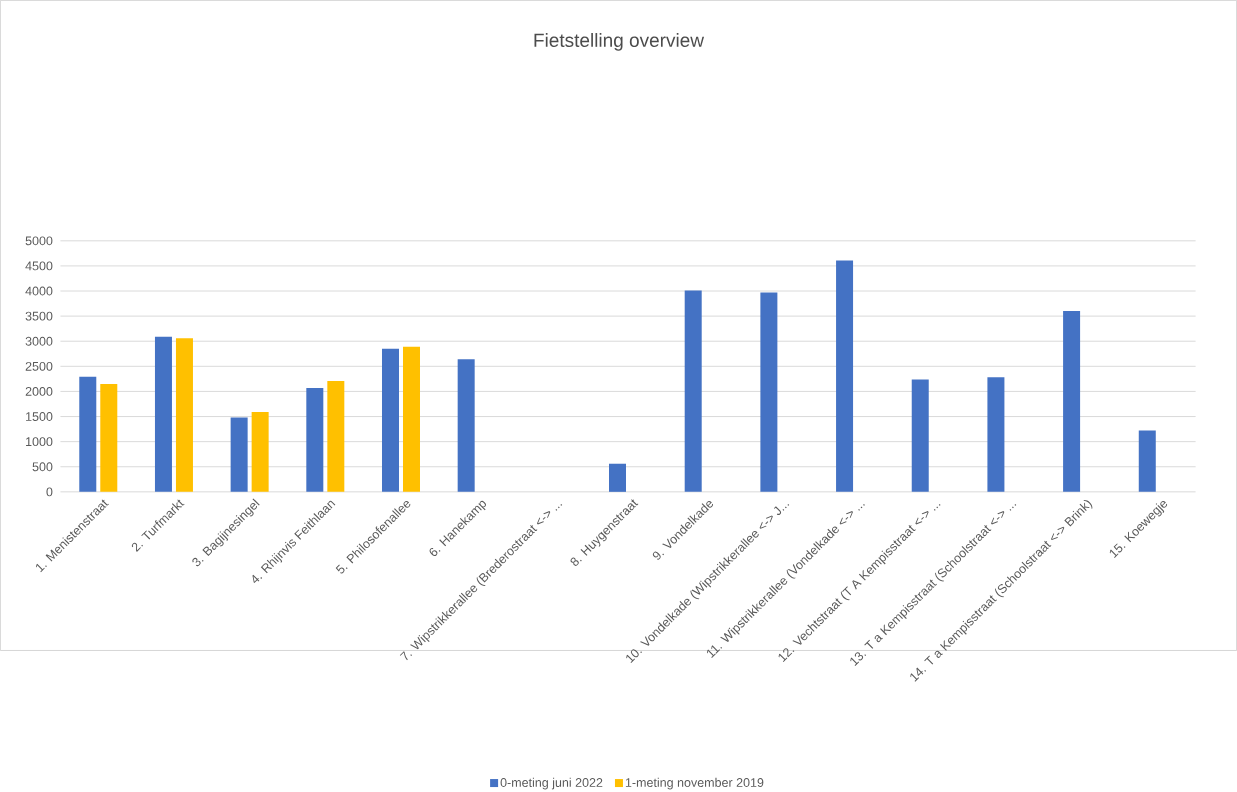 This screenshot has height=792, width=1237. What do you see at coordinates (39, 441) in the screenshot?
I see `y-tick-label: 1000` at bounding box center [39, 441].